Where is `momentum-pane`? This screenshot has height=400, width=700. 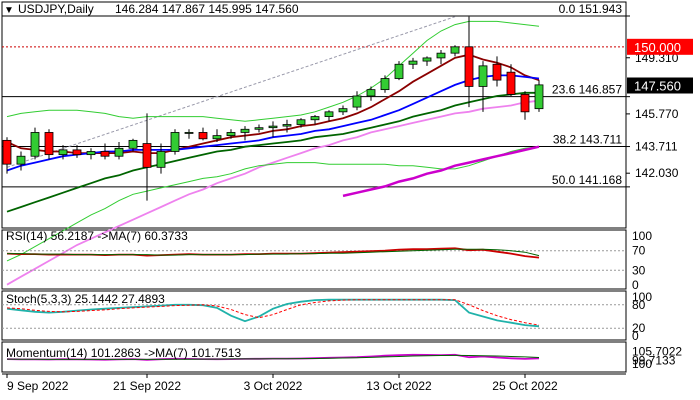
momentum-pane is located at coordinates (273, 357).